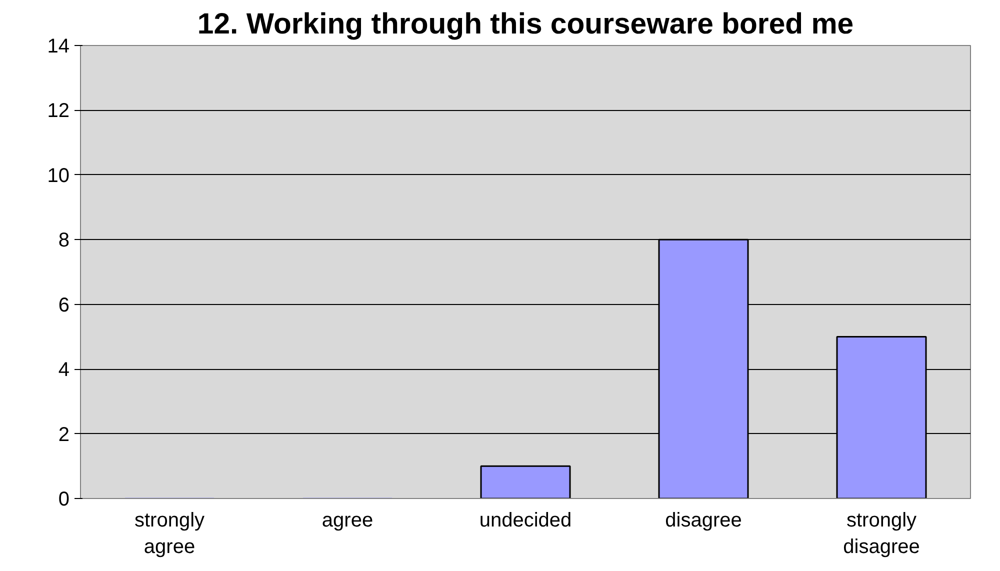  I want to click on y-tick-label: 2, so click(64, 435).